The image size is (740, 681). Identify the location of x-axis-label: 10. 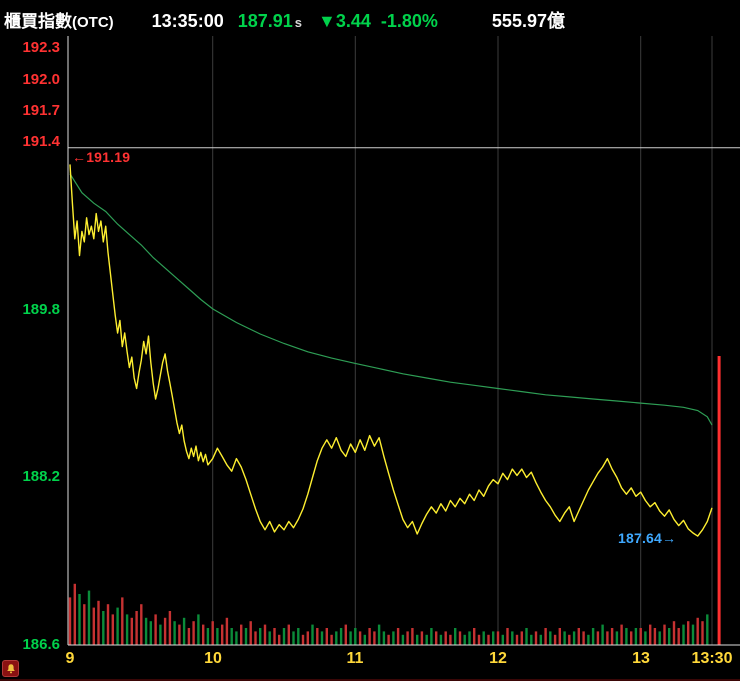
(213, 658).